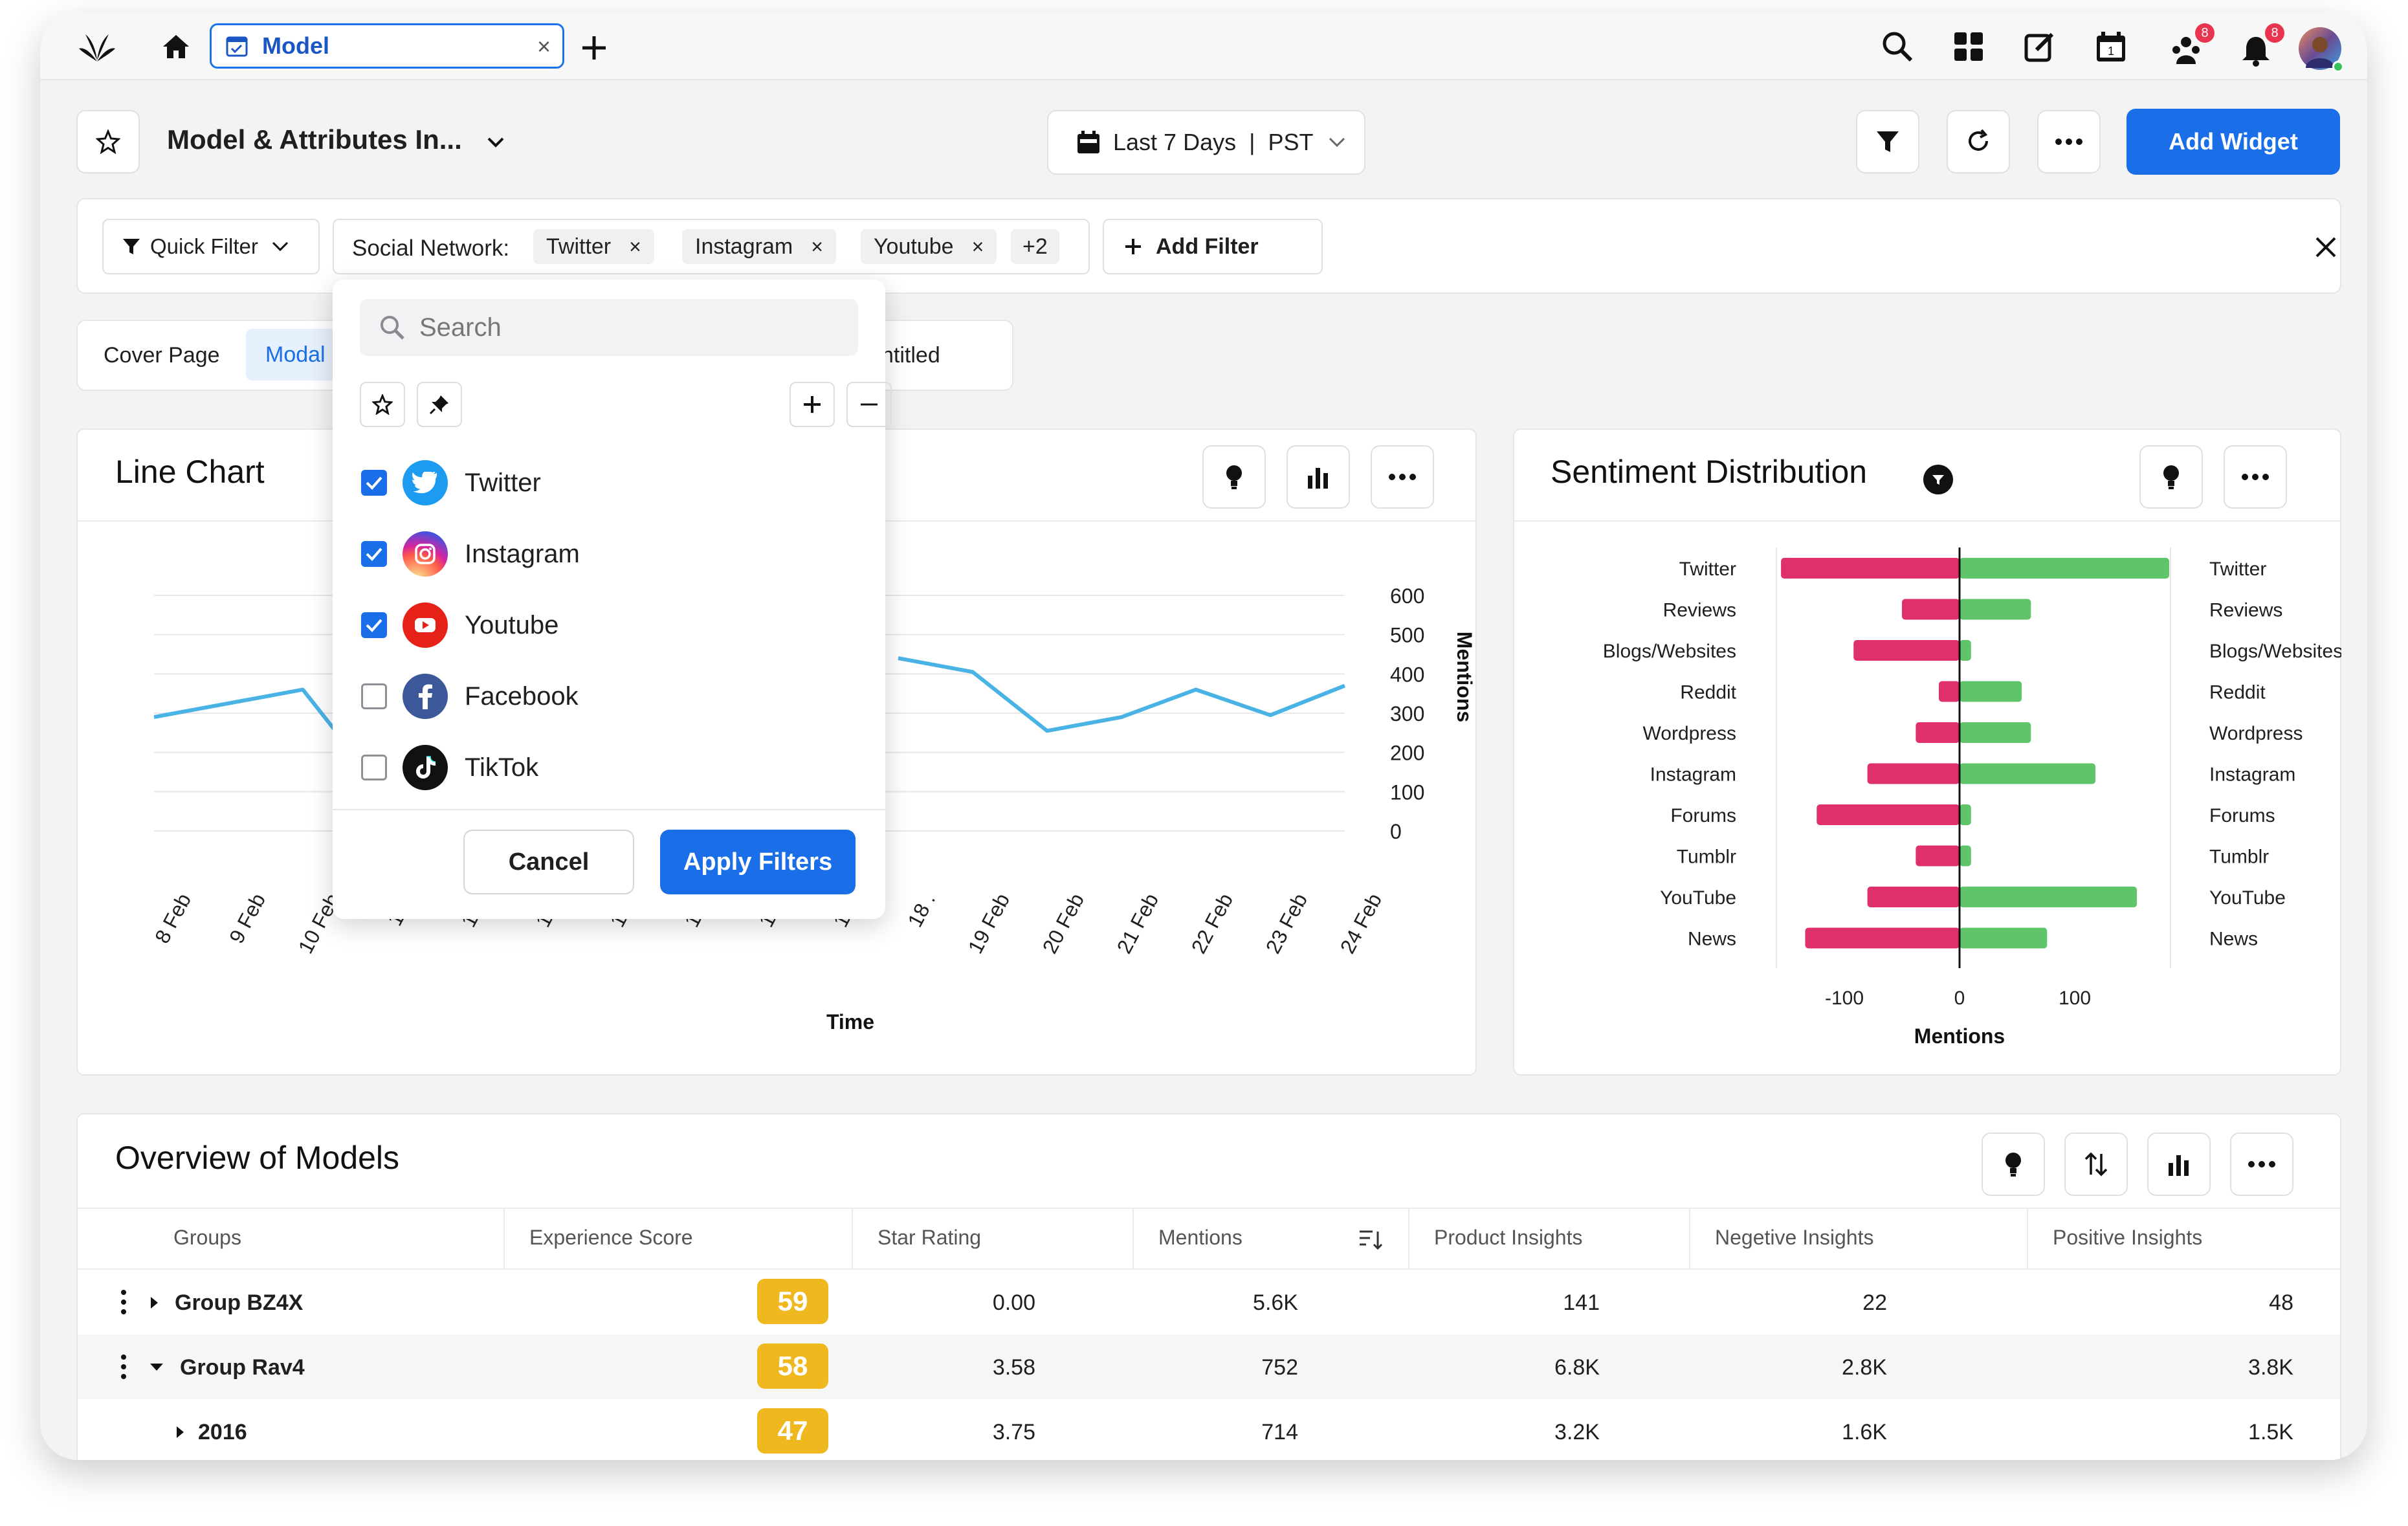 Image resolution: width=2408 pixels, height=1526 pixels. Describe the element at coordinates (294, 355) in the screenshot. I see `tab-modal: Modal` at that location.